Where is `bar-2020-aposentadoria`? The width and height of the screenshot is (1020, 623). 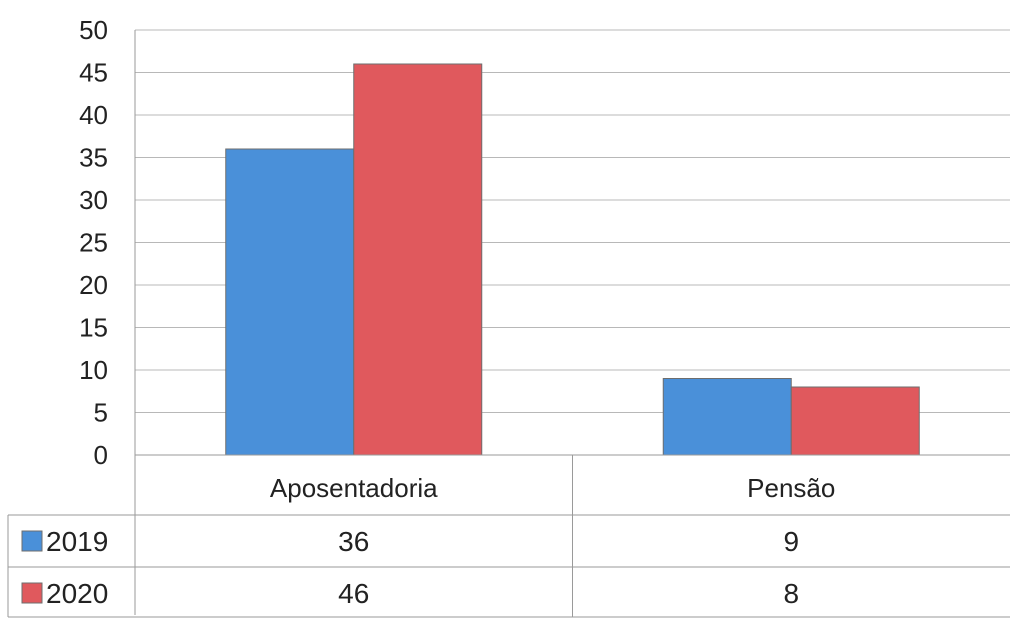 bar-2020-aposentadoria is located at coordinates (418, 259).